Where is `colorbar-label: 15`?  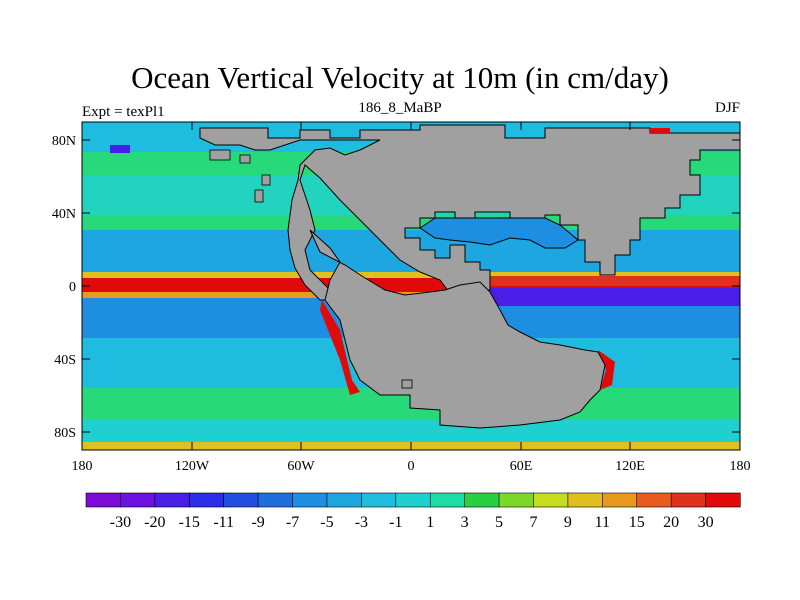
colorbar-label: 15 is located at coordinates (637, 522).